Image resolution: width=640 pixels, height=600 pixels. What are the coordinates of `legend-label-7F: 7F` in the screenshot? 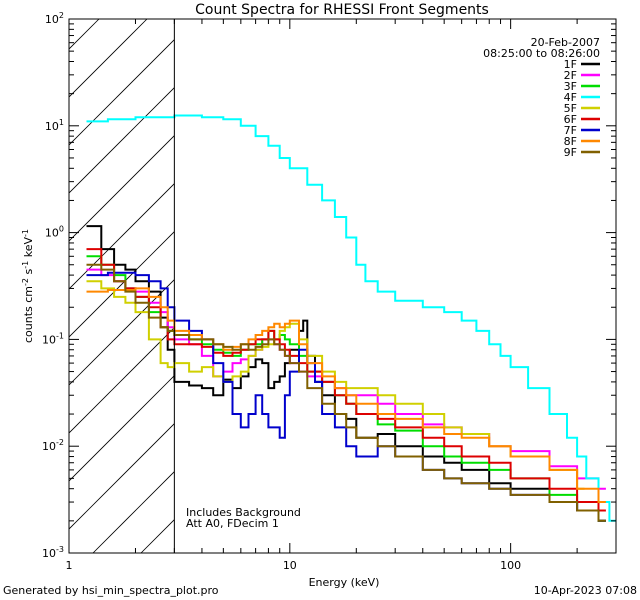 It's located at (570, 130).